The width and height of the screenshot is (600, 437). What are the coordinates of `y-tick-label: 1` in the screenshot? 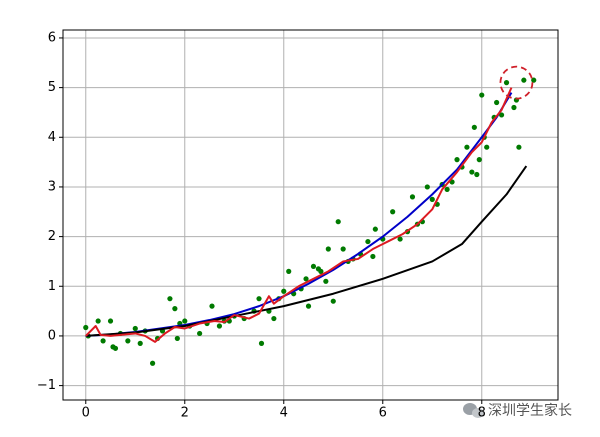 It's located at (52, 286).